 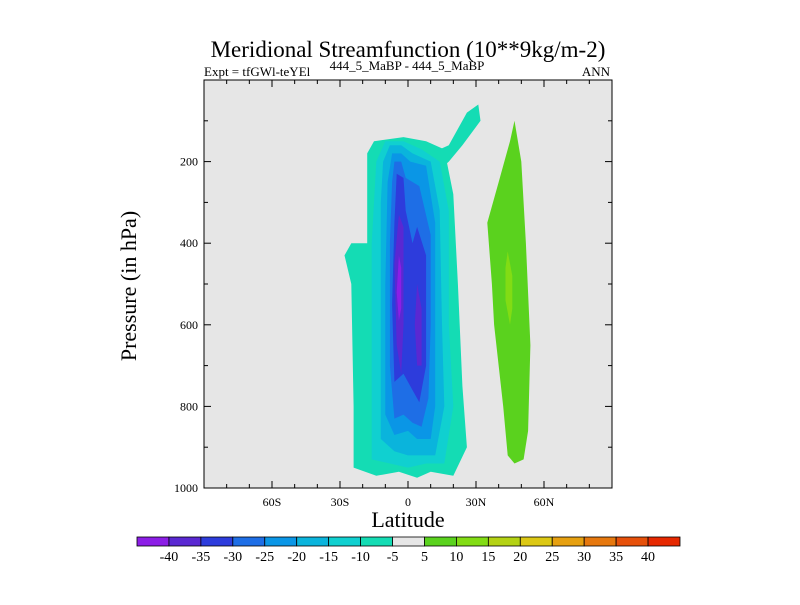 What do you see at coordinates (407, 65) in the screenshot?
I see `chart-subtitle-center: 444_5_MaBP - 444_5_MaBP` at bounding box center [407, 65].